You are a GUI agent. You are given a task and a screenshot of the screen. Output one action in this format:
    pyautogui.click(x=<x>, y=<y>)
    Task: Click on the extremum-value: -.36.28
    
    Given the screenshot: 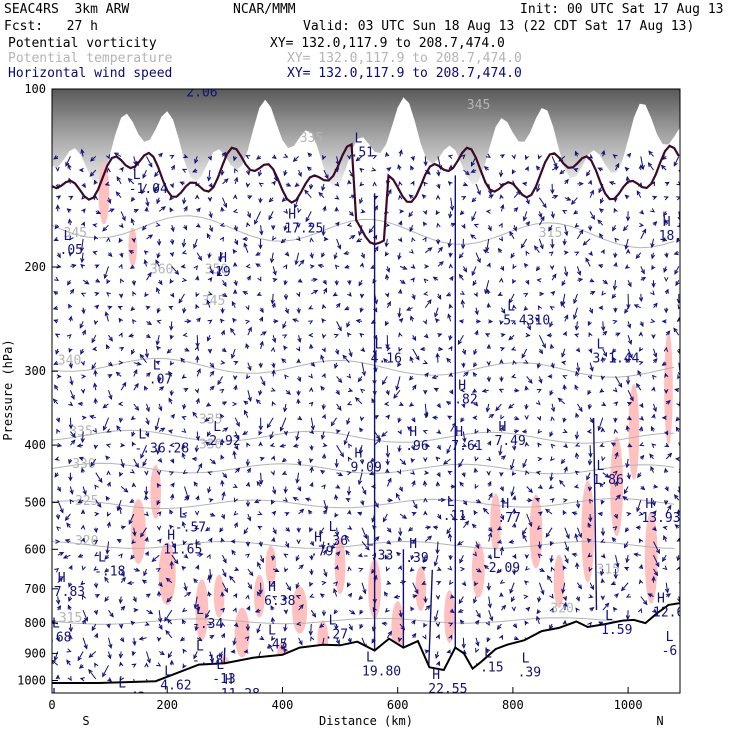 What is the action you would take?
    pyautogui.click(x=161, y=449)
    